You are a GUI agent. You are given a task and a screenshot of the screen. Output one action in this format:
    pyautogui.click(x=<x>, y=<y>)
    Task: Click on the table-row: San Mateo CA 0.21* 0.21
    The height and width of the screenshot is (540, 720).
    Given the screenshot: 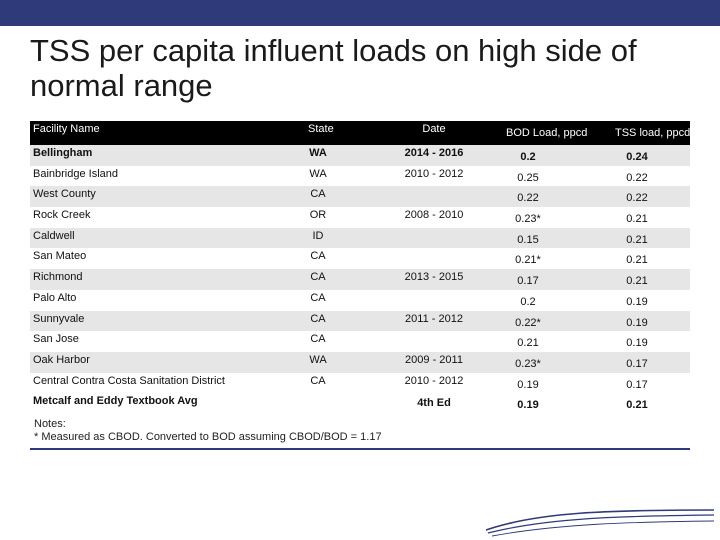 What is the action you would take?
    pyautogui.click(x=360, y=258)
    